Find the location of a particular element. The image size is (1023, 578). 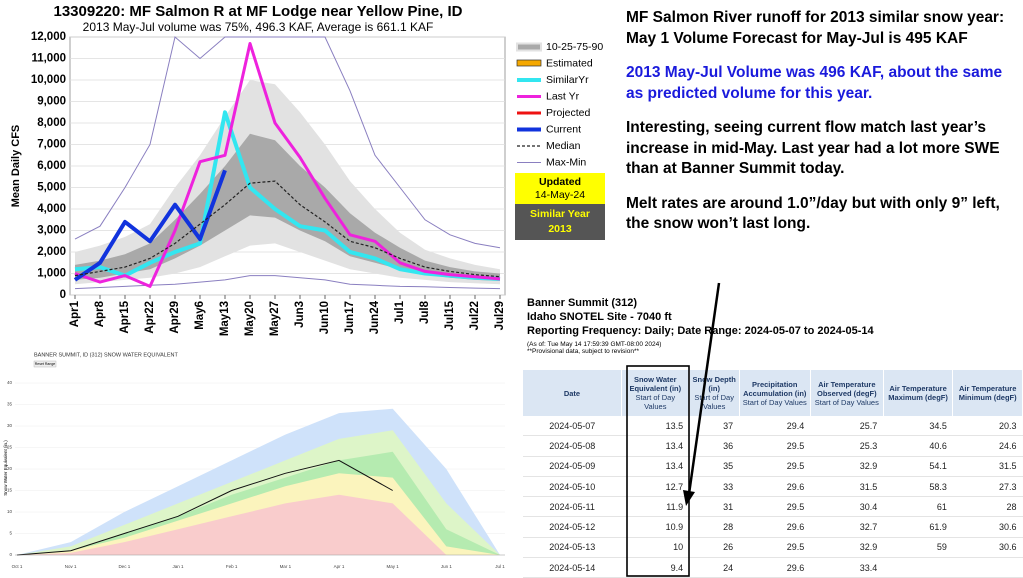

y-tick-label: 8,000 is located at coordinates (51, 123).